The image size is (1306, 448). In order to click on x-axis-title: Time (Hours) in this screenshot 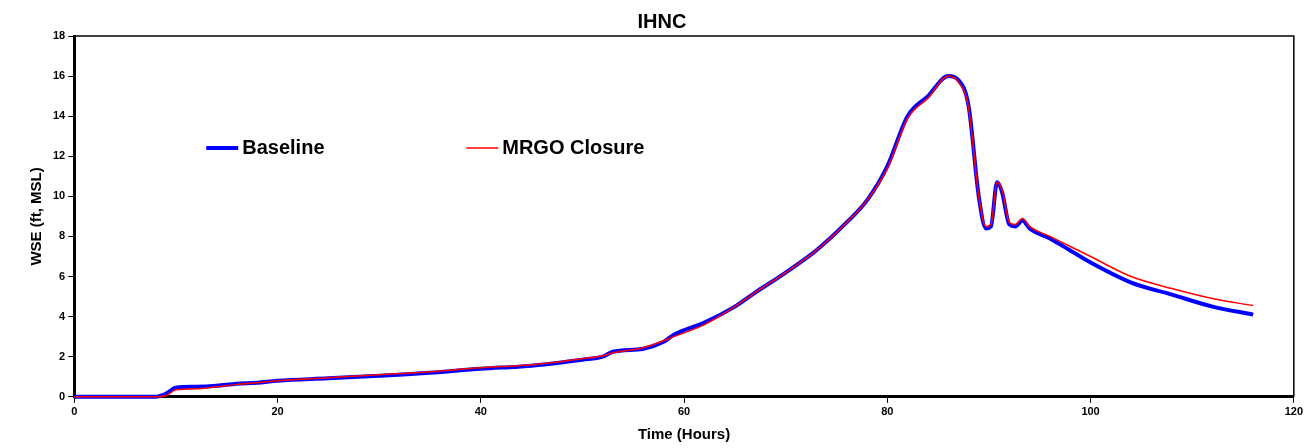, I will do `click(684, 434)`.